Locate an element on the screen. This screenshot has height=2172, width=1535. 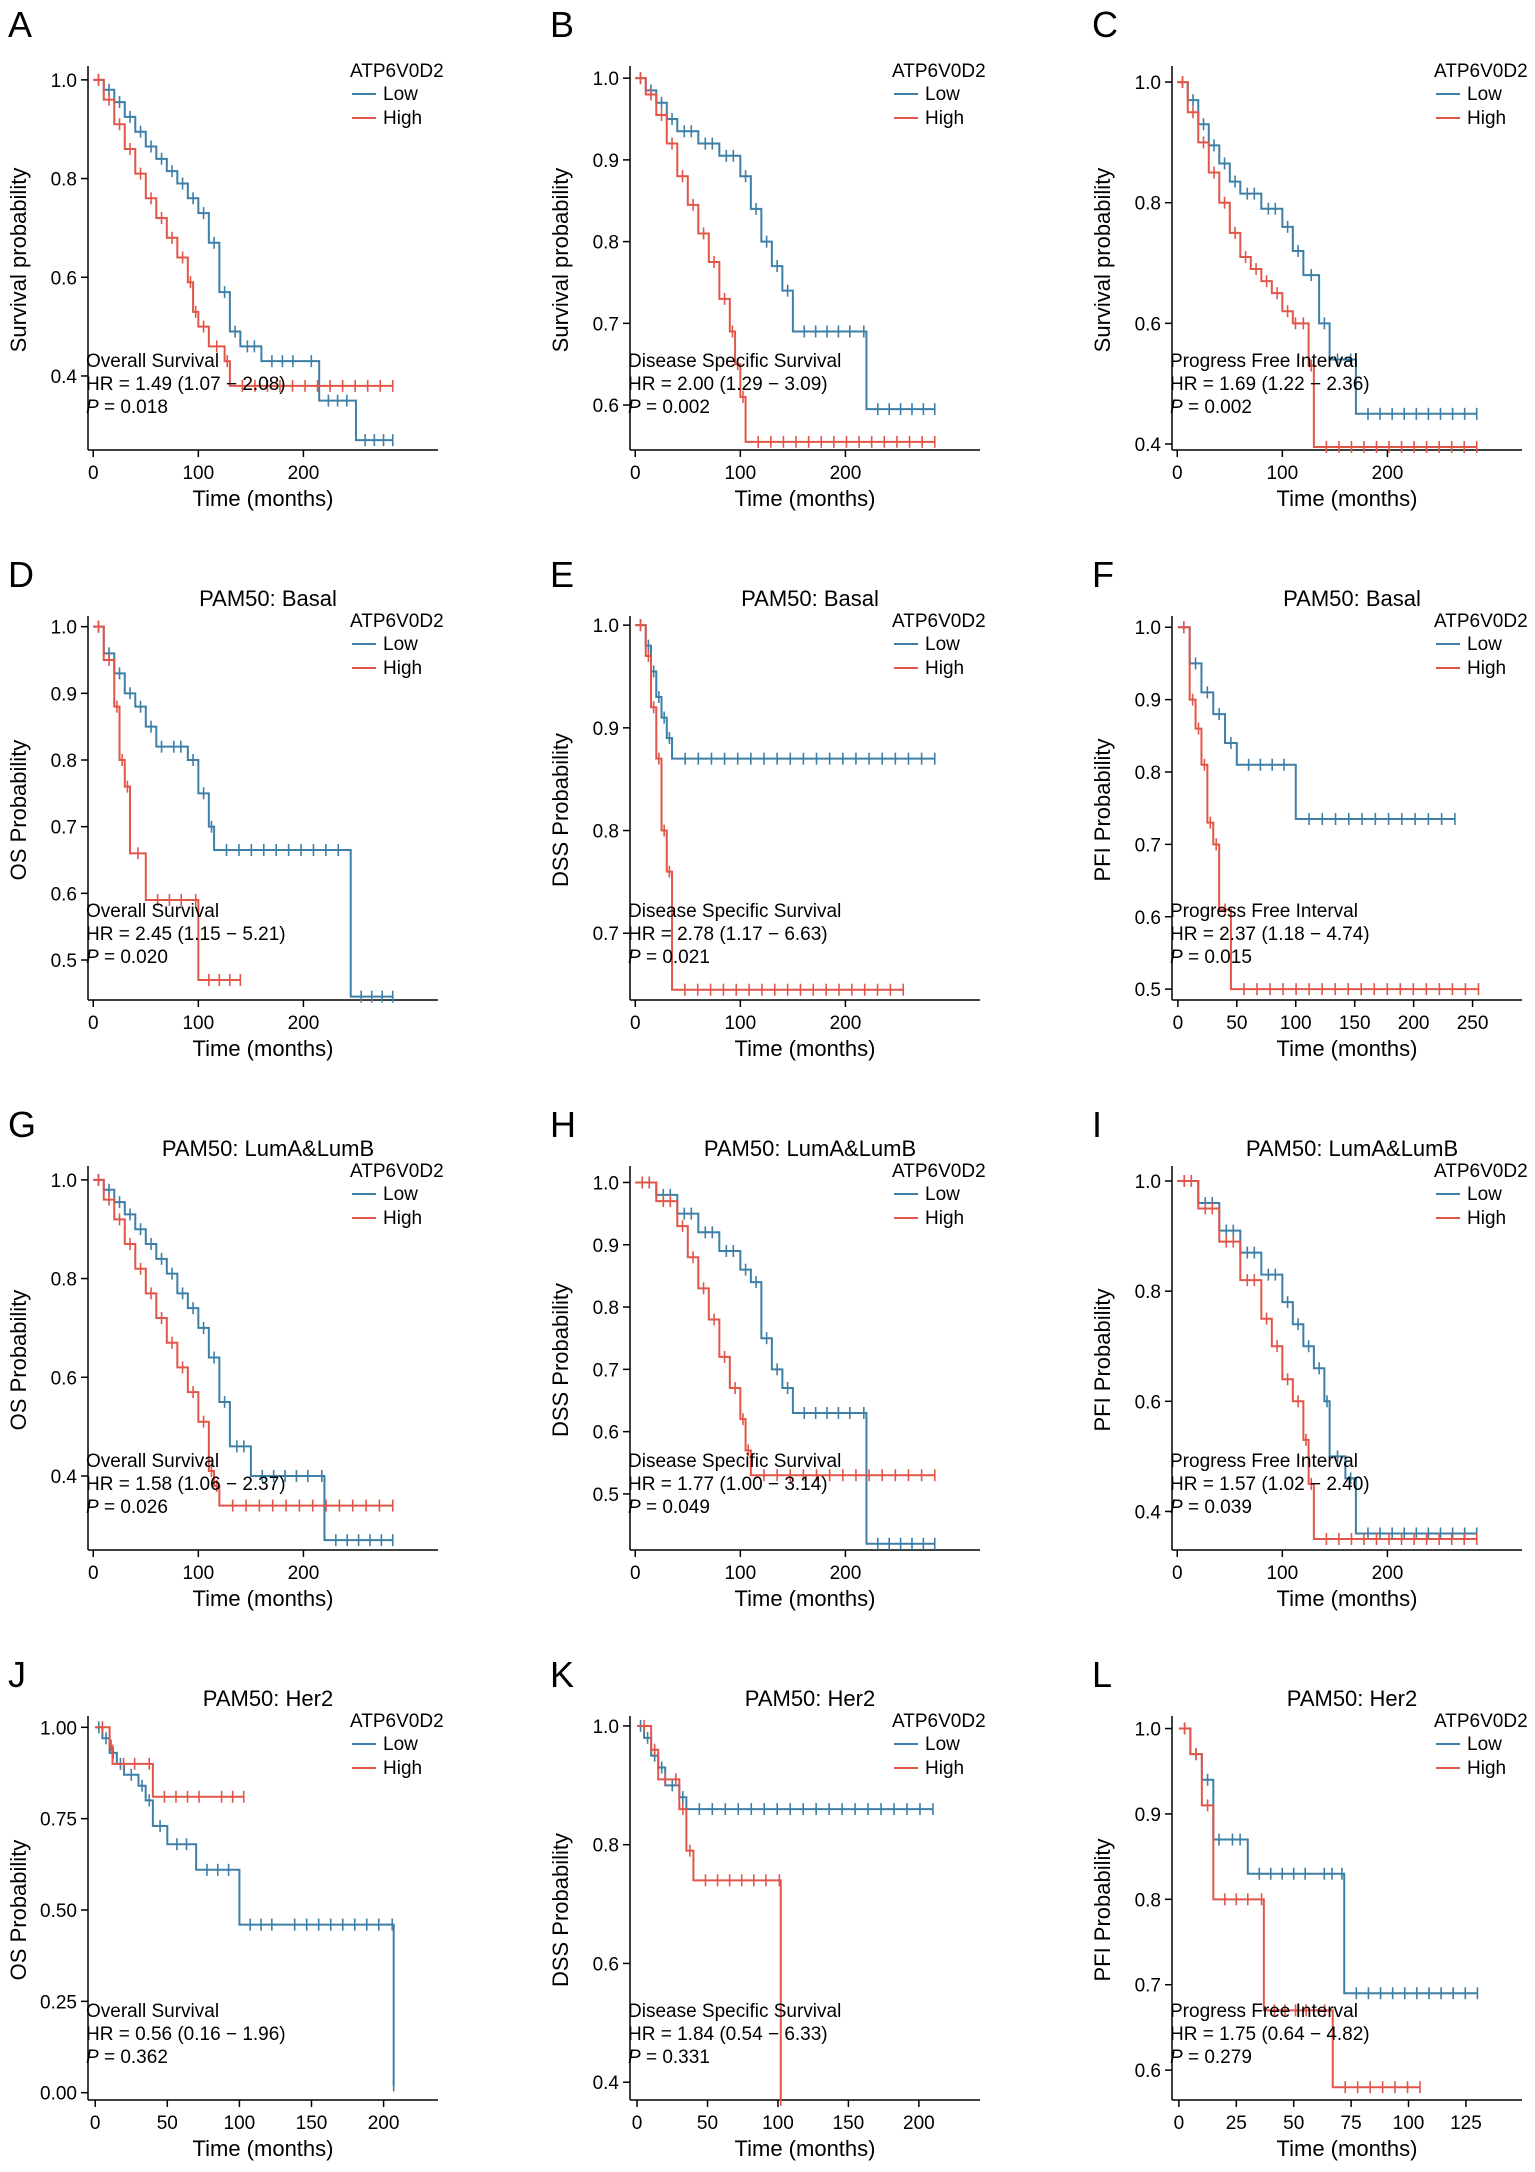
p-value-text: P = 0.020 is located at coordinates (127, 957).